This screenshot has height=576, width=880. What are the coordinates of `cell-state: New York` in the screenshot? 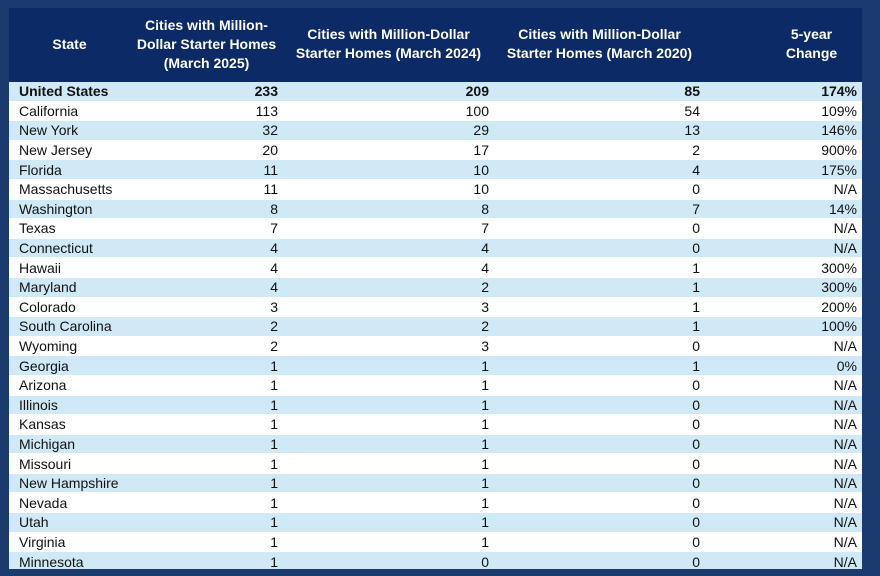 It's located at (69, 130).